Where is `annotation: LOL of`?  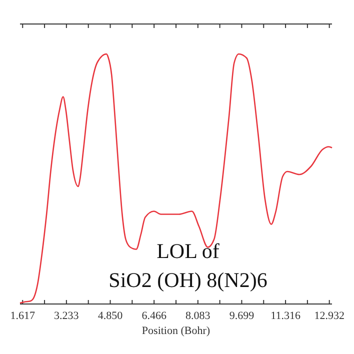 annotation: LOL of is located at coordinates (188, 251).